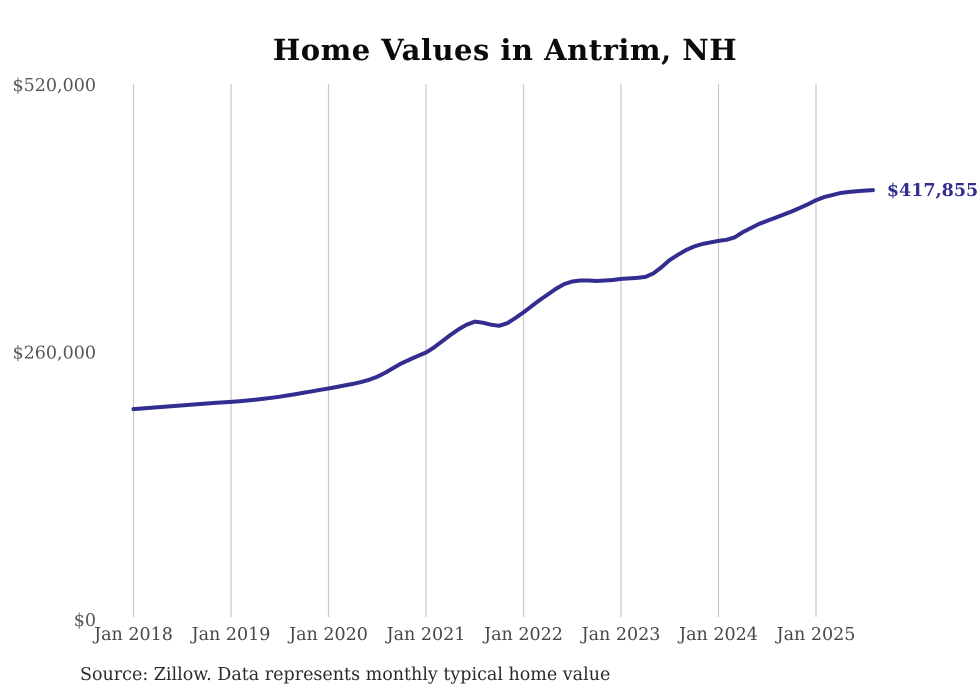  What do you see at coordinates (932, 191) in the screenshot?
I see `end-value-label: $417,855` at bounding box center [932, 191].